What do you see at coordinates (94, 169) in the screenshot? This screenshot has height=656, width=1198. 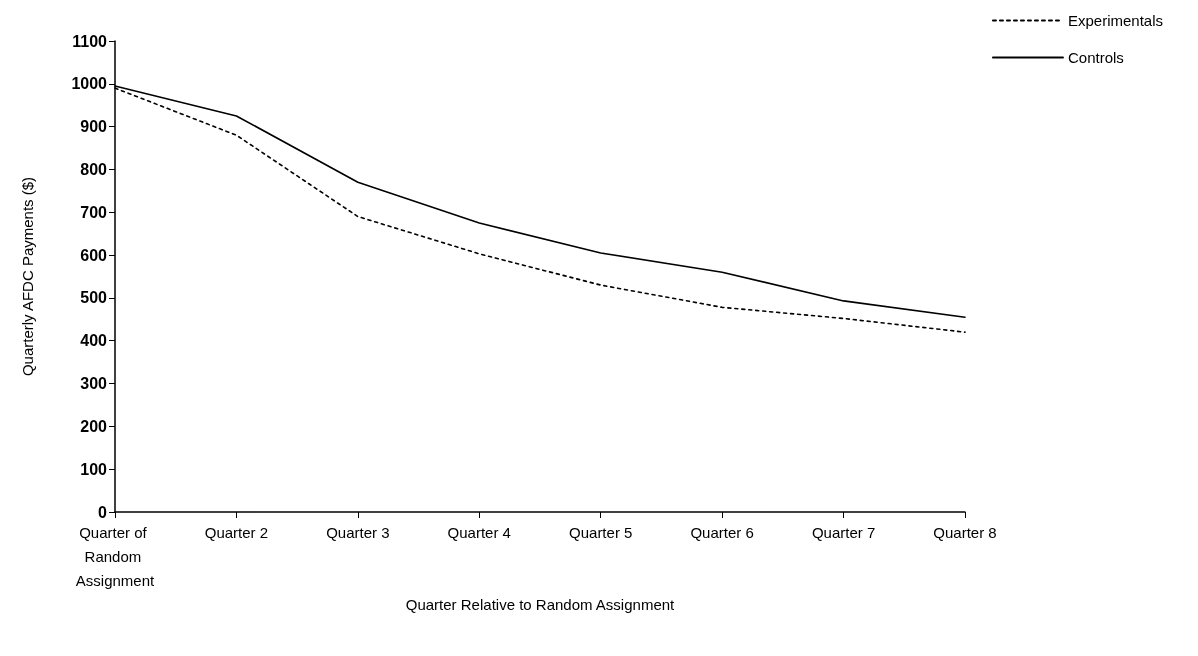 I see `y-tick-label: 800` at bounding box center [94, 169].